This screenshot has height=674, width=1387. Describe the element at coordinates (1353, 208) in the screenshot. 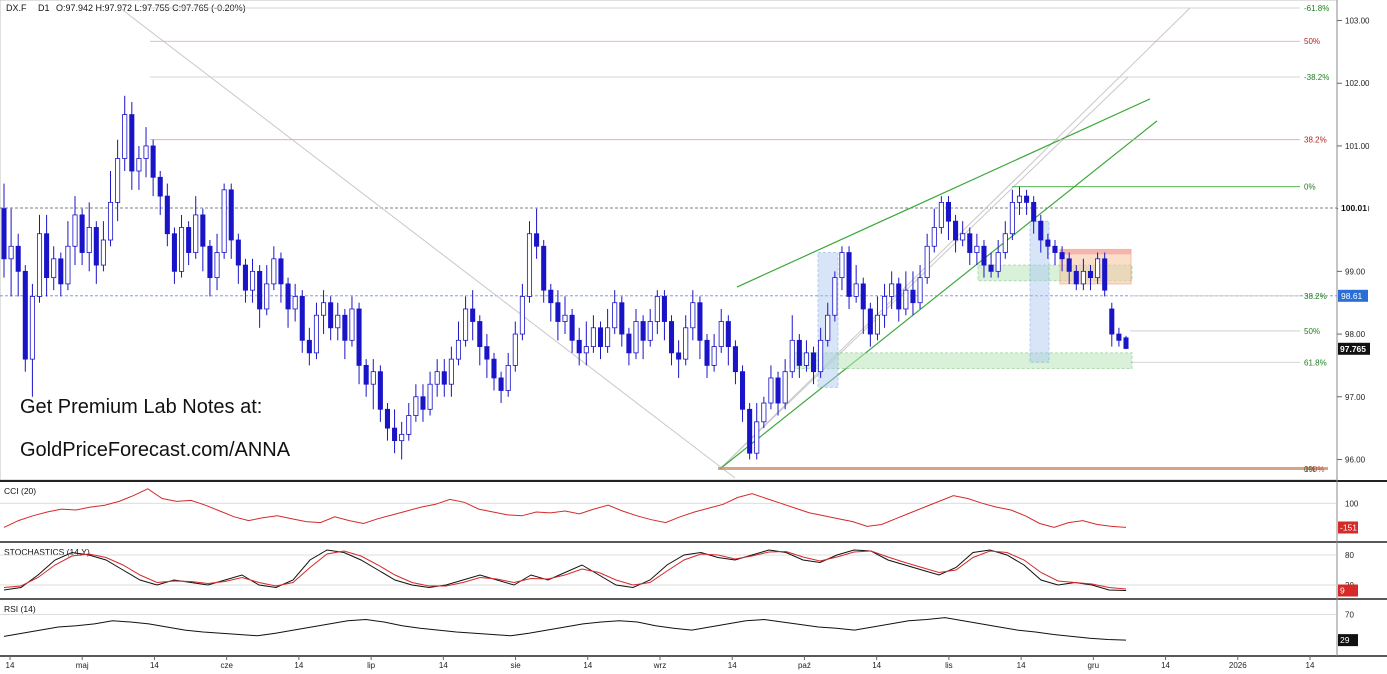

I see `price-label-bg` at that location.